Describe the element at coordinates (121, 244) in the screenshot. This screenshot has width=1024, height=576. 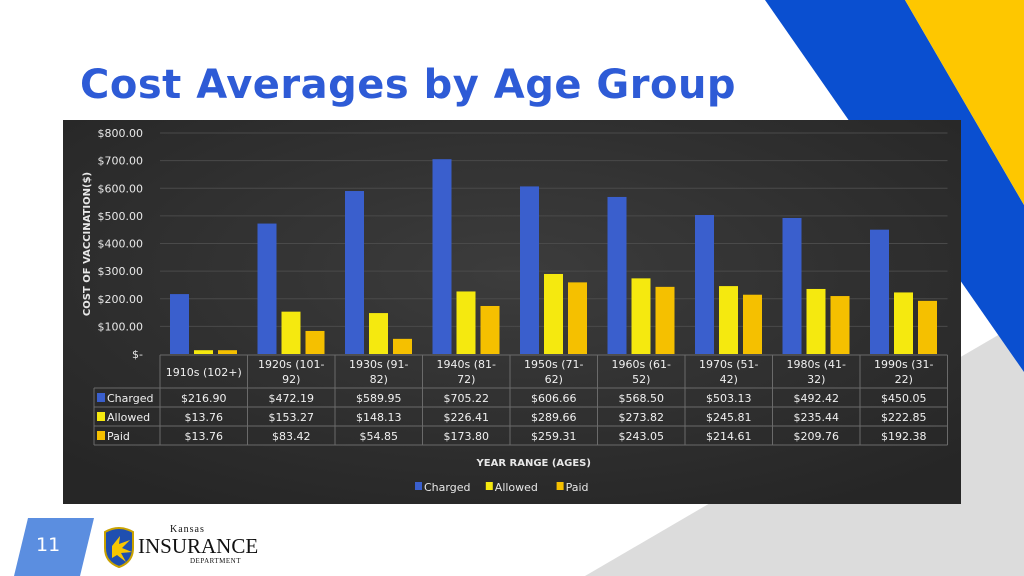
I see `y-tick-label: $400.00` at that location.